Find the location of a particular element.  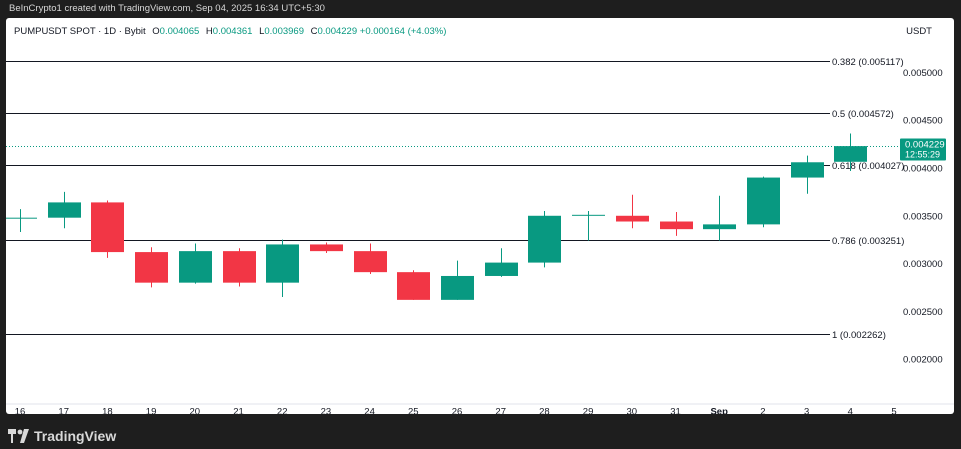

x-tick-label: 5 is located at coordinates (893, 410).